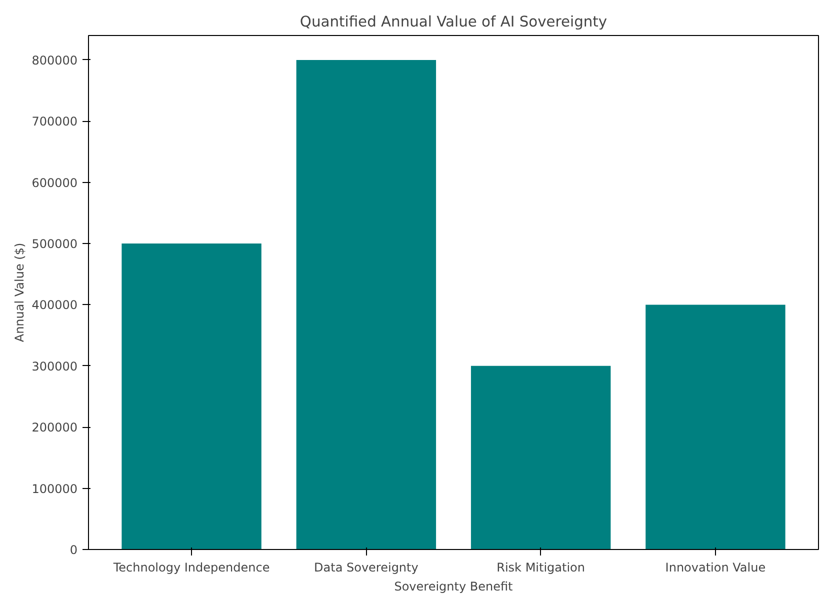 The image size is (823, 596). Describe the element at coordinates (19, 292) in the screenshot. I see `y-axis-title: Annual Value ($)` at that location.